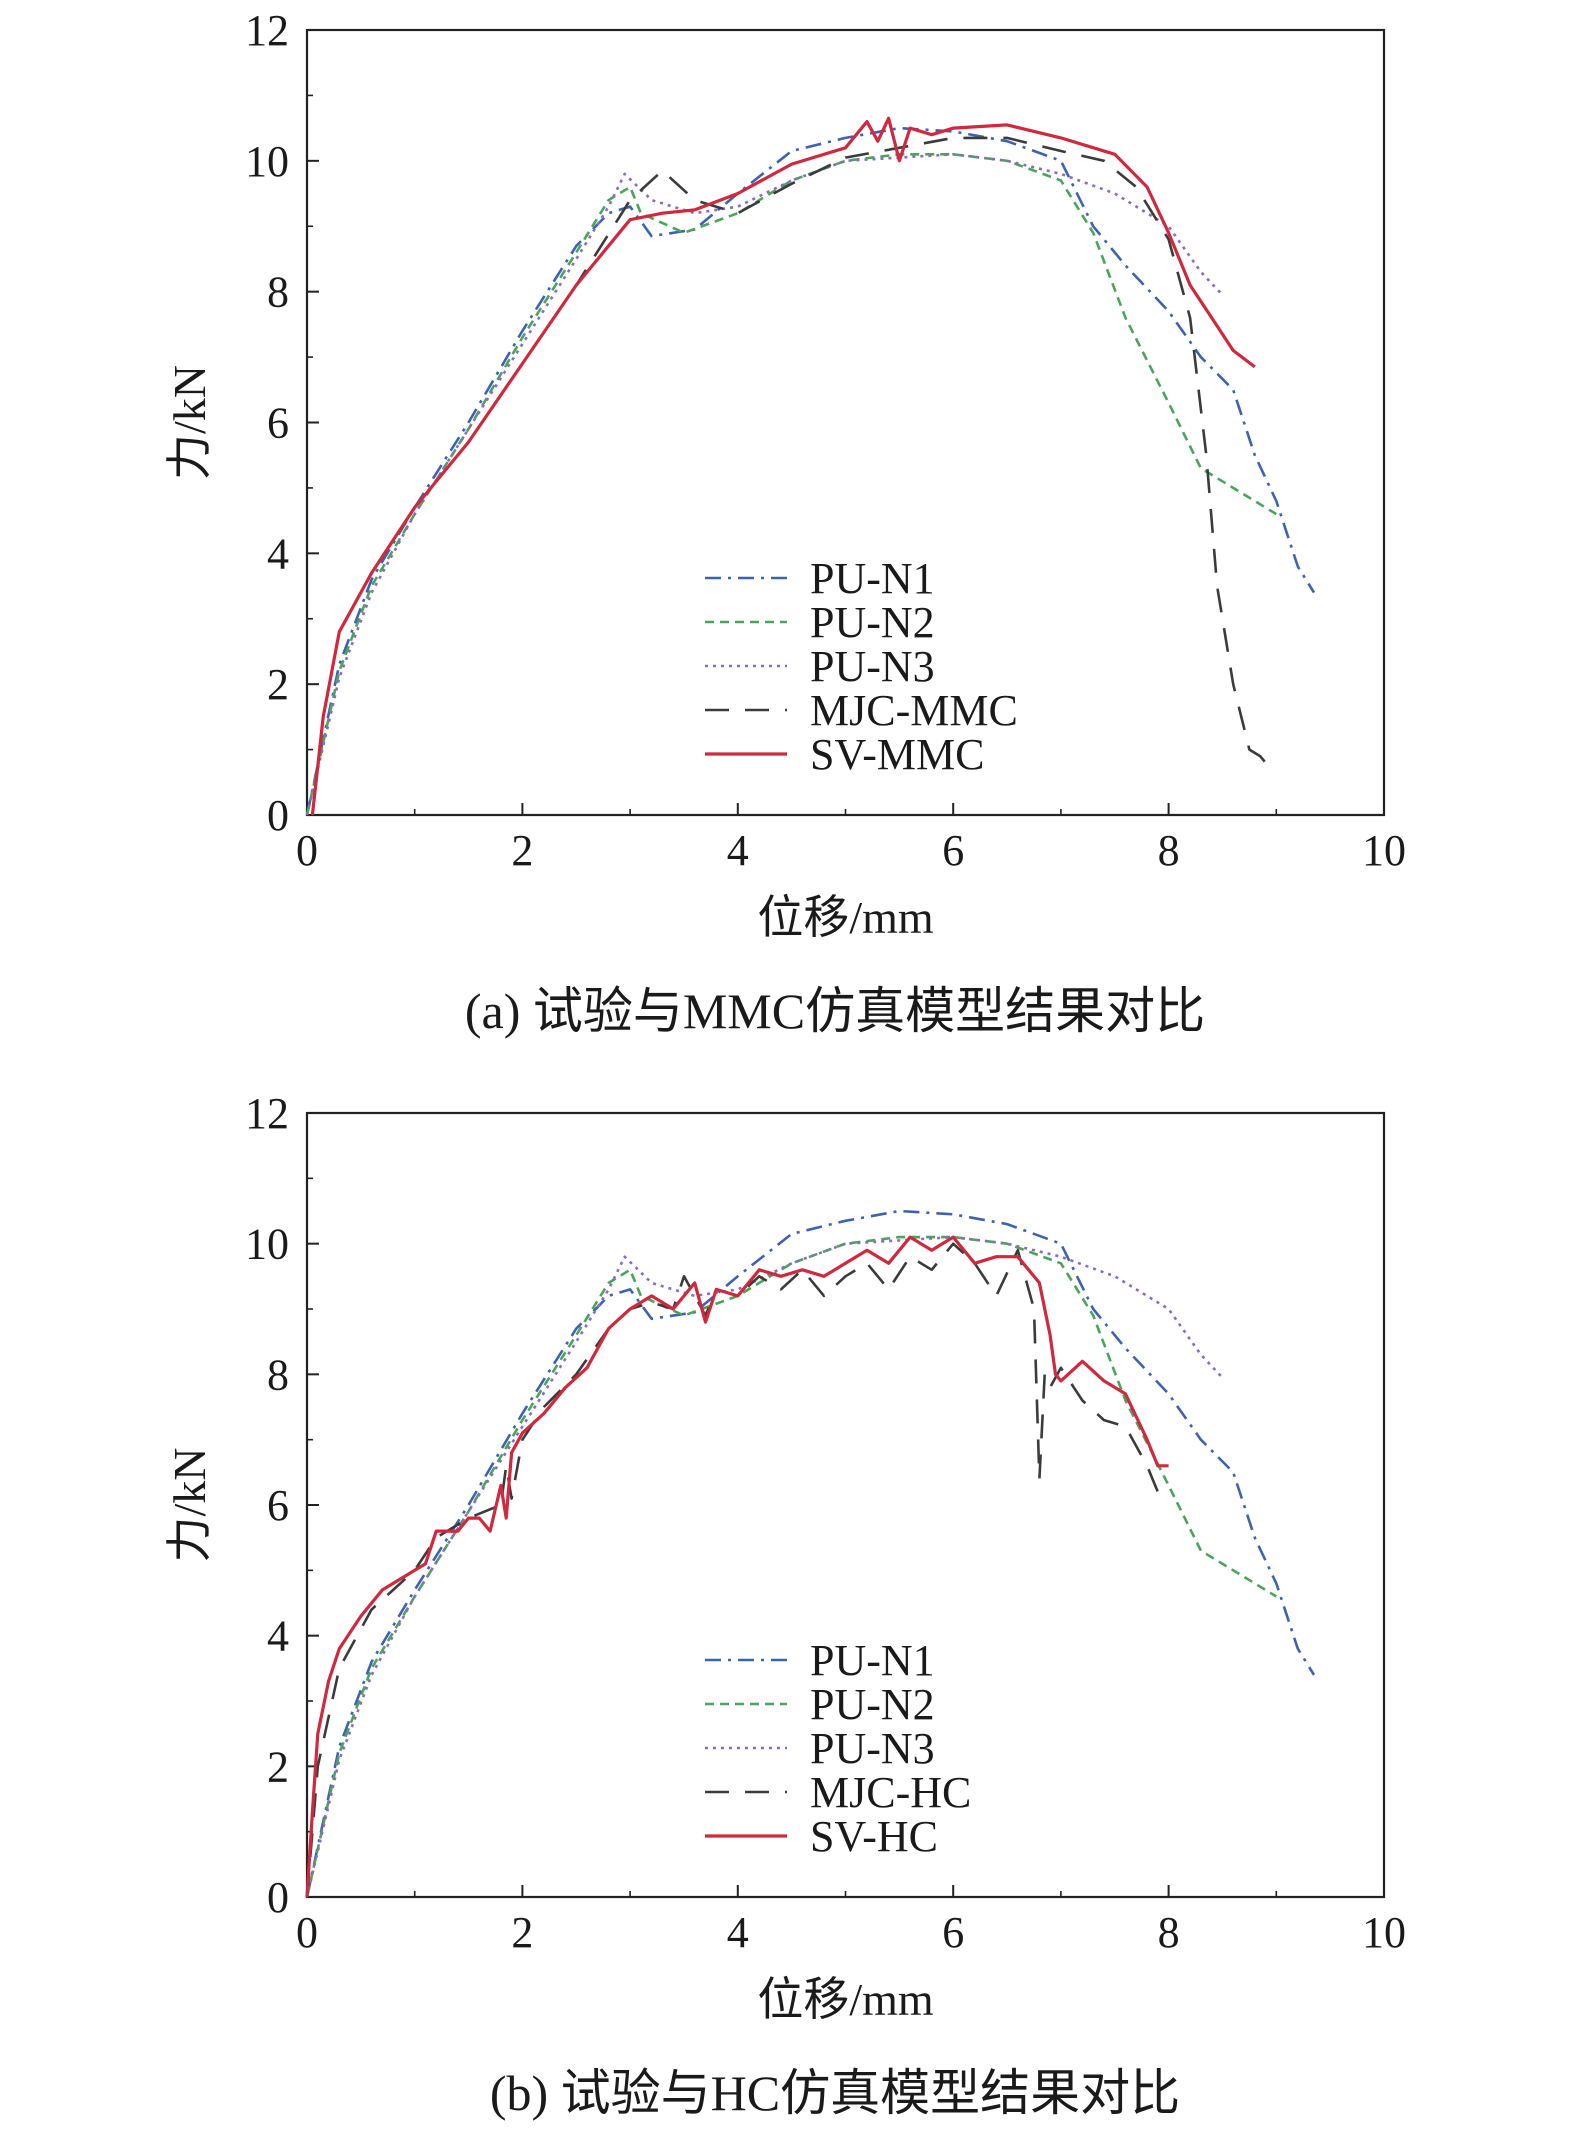 The width and height of the screenshot is (1575, 2130). What do you see at coordinates (914, 710) in the screenshot?
I see `legend-label: MJC-MMC` at bounding box center [914, 710].